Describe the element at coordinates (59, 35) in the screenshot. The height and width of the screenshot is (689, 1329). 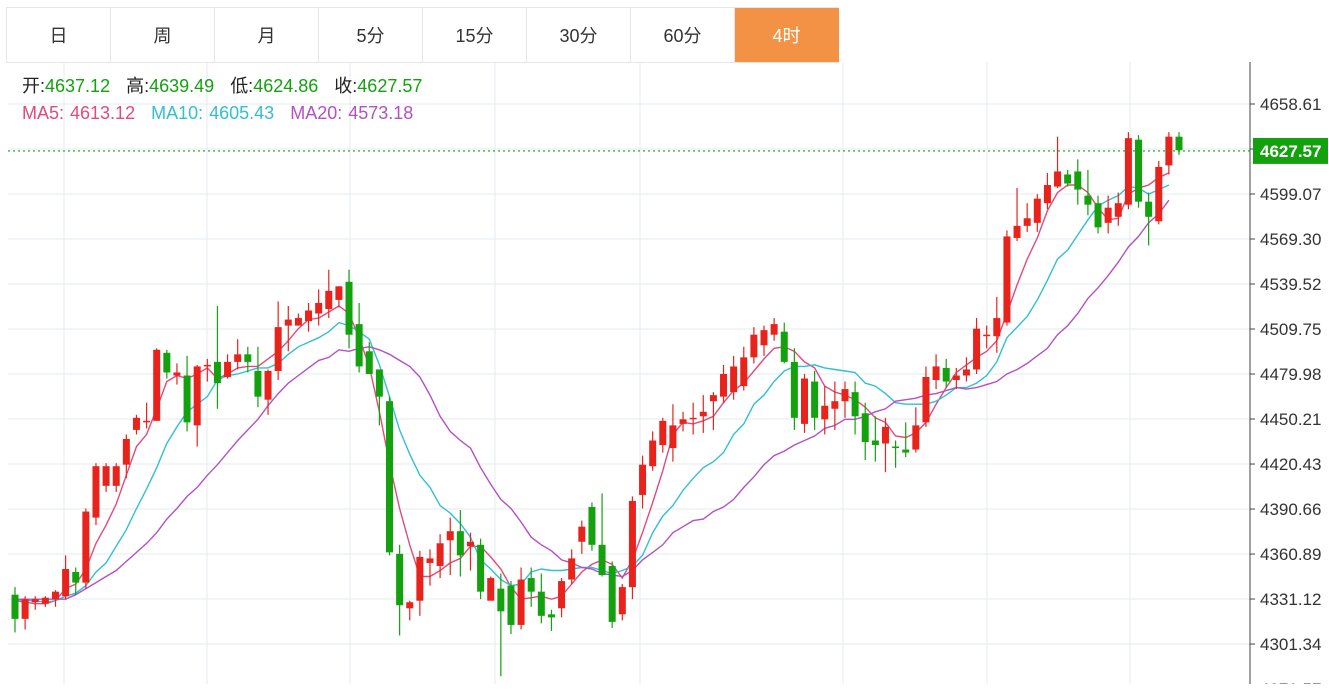
I see `tab-day: 日` at that location.